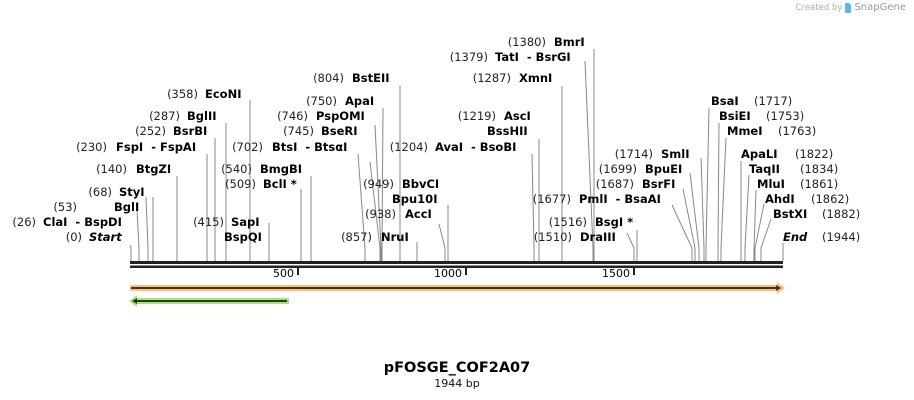 The width and height of the screenshot is (914, 400). I want to click on site-pos: (1516), so click(568, 222).